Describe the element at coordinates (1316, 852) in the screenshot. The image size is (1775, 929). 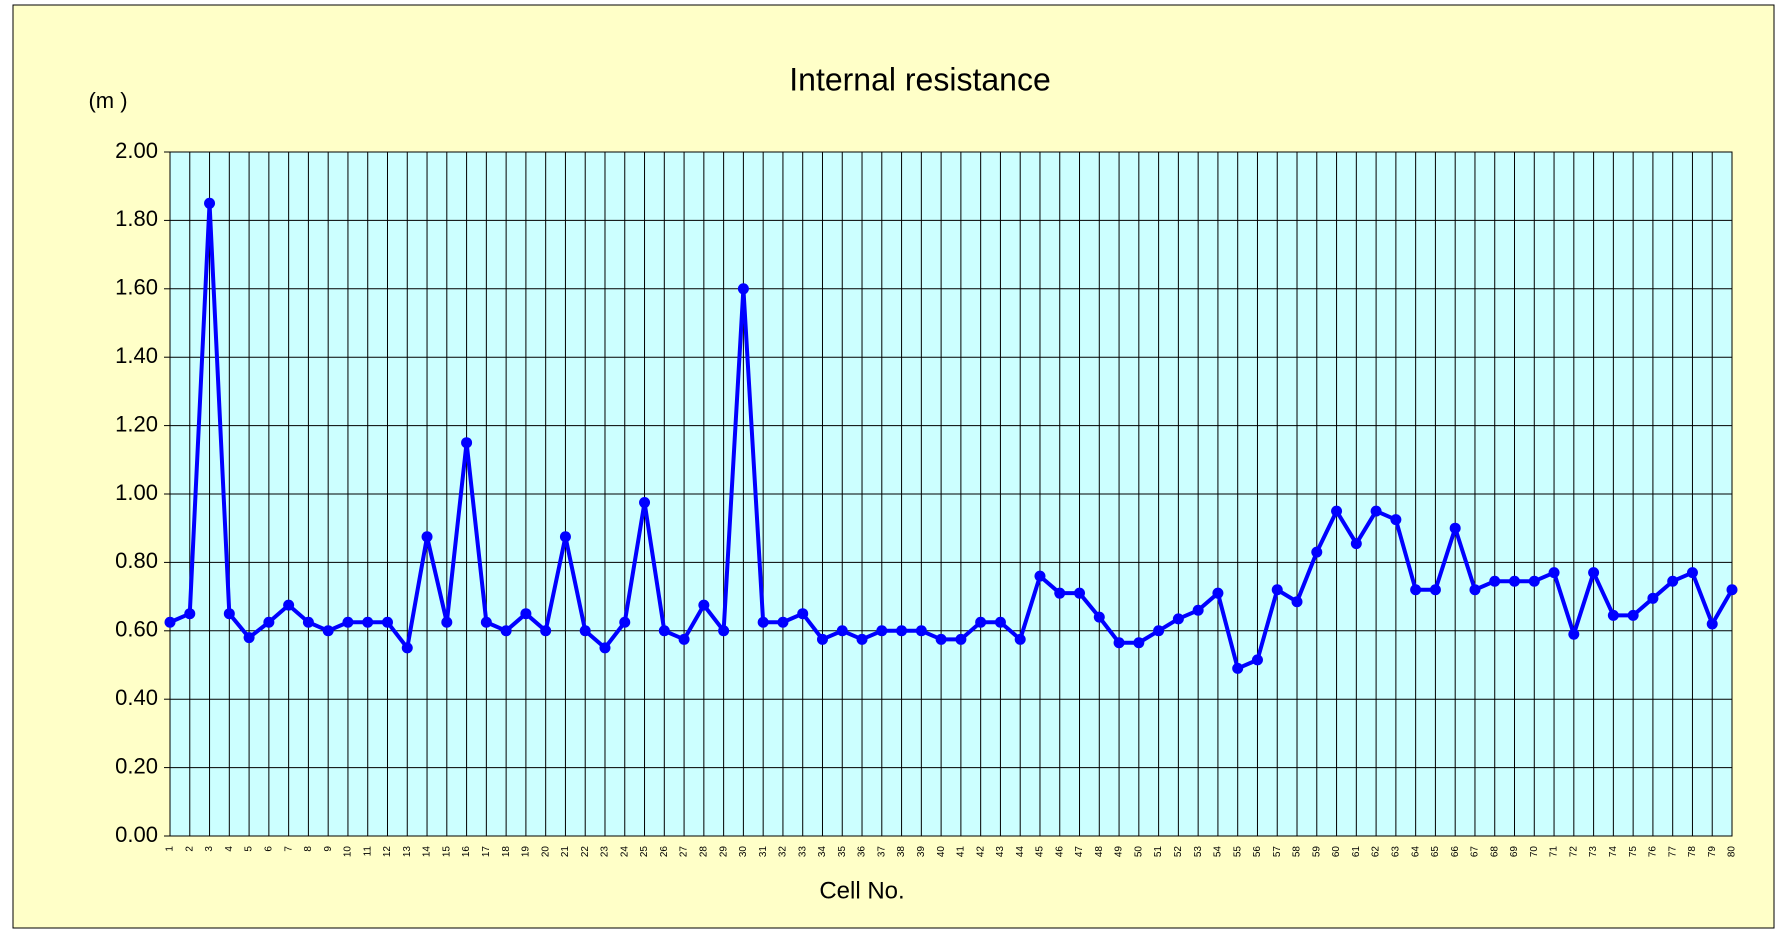
I see `x-tick-label: 59` at that location.